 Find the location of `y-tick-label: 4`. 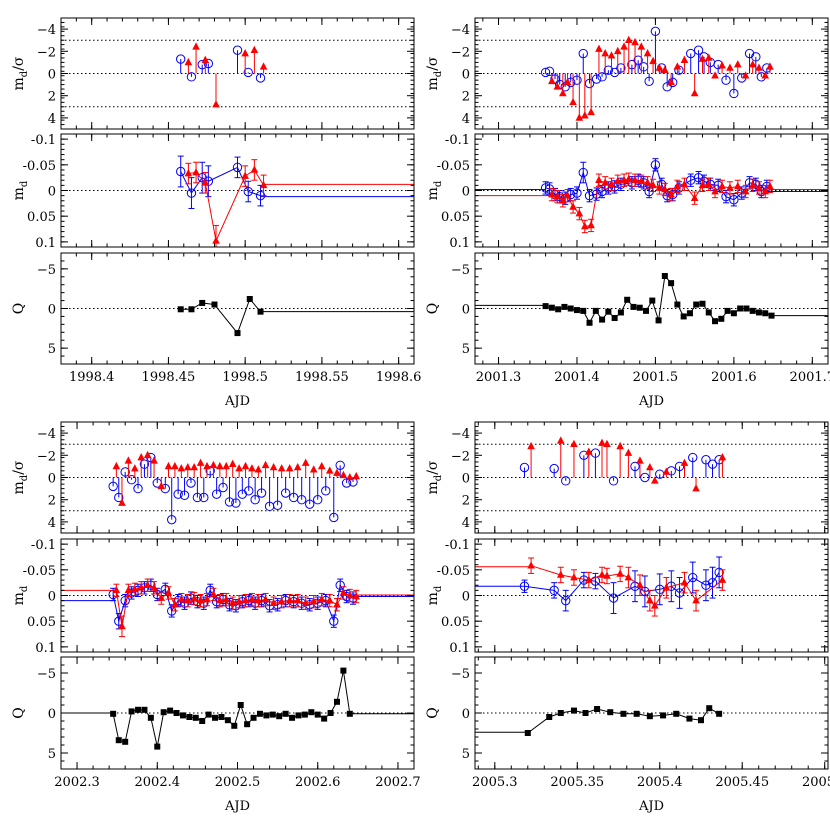

y-tick-label: 4 is located at coordinates (466, 523).